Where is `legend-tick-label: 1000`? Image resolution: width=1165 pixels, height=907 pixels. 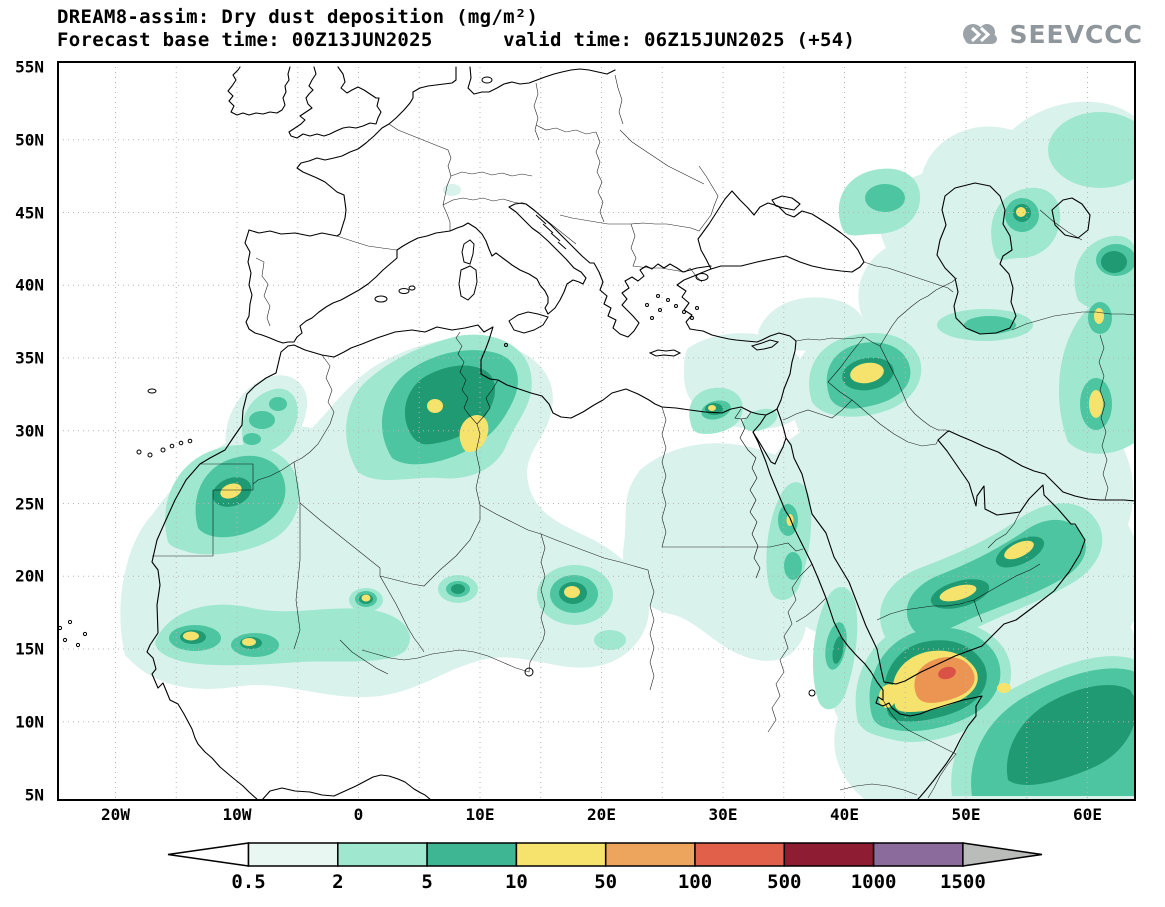 legend-tick-label: 1000 is located at coordinates (873, 882).